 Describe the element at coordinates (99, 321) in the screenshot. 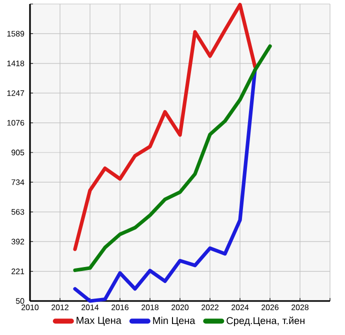

I see `legend-label: Max Цена` at that location.